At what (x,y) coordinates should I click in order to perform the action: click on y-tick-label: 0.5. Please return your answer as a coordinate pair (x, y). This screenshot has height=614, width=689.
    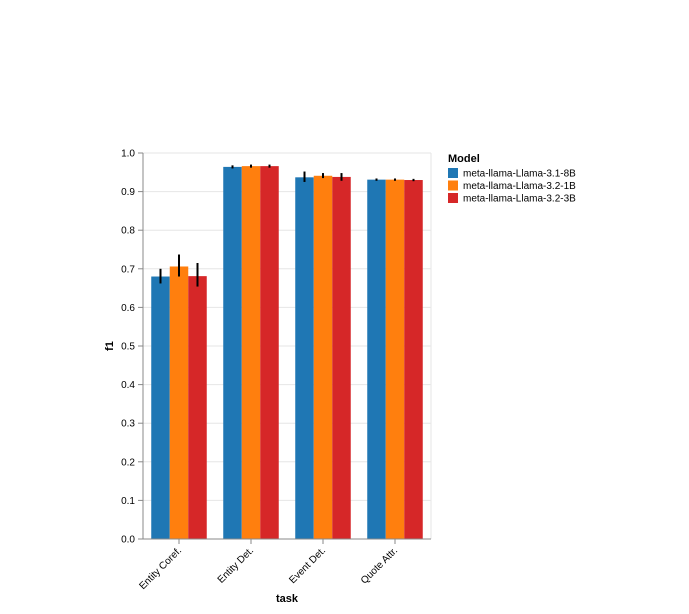
    Looking at the image, I should click on (128, 347).